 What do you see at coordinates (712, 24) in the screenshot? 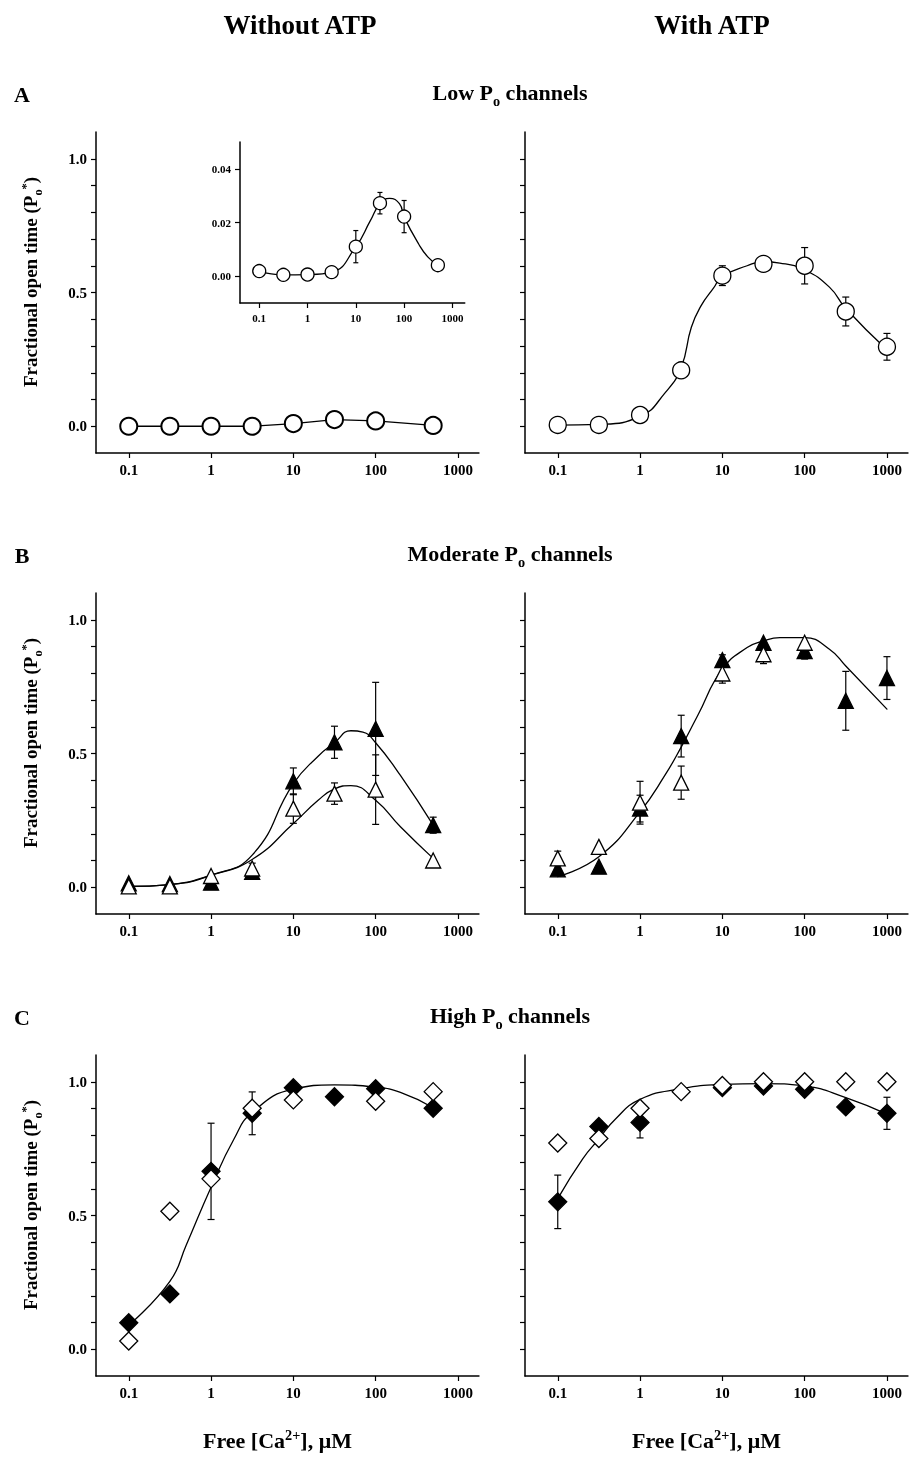
I see `chart-subtitle: With ATP` at bounding box center [712, 24].